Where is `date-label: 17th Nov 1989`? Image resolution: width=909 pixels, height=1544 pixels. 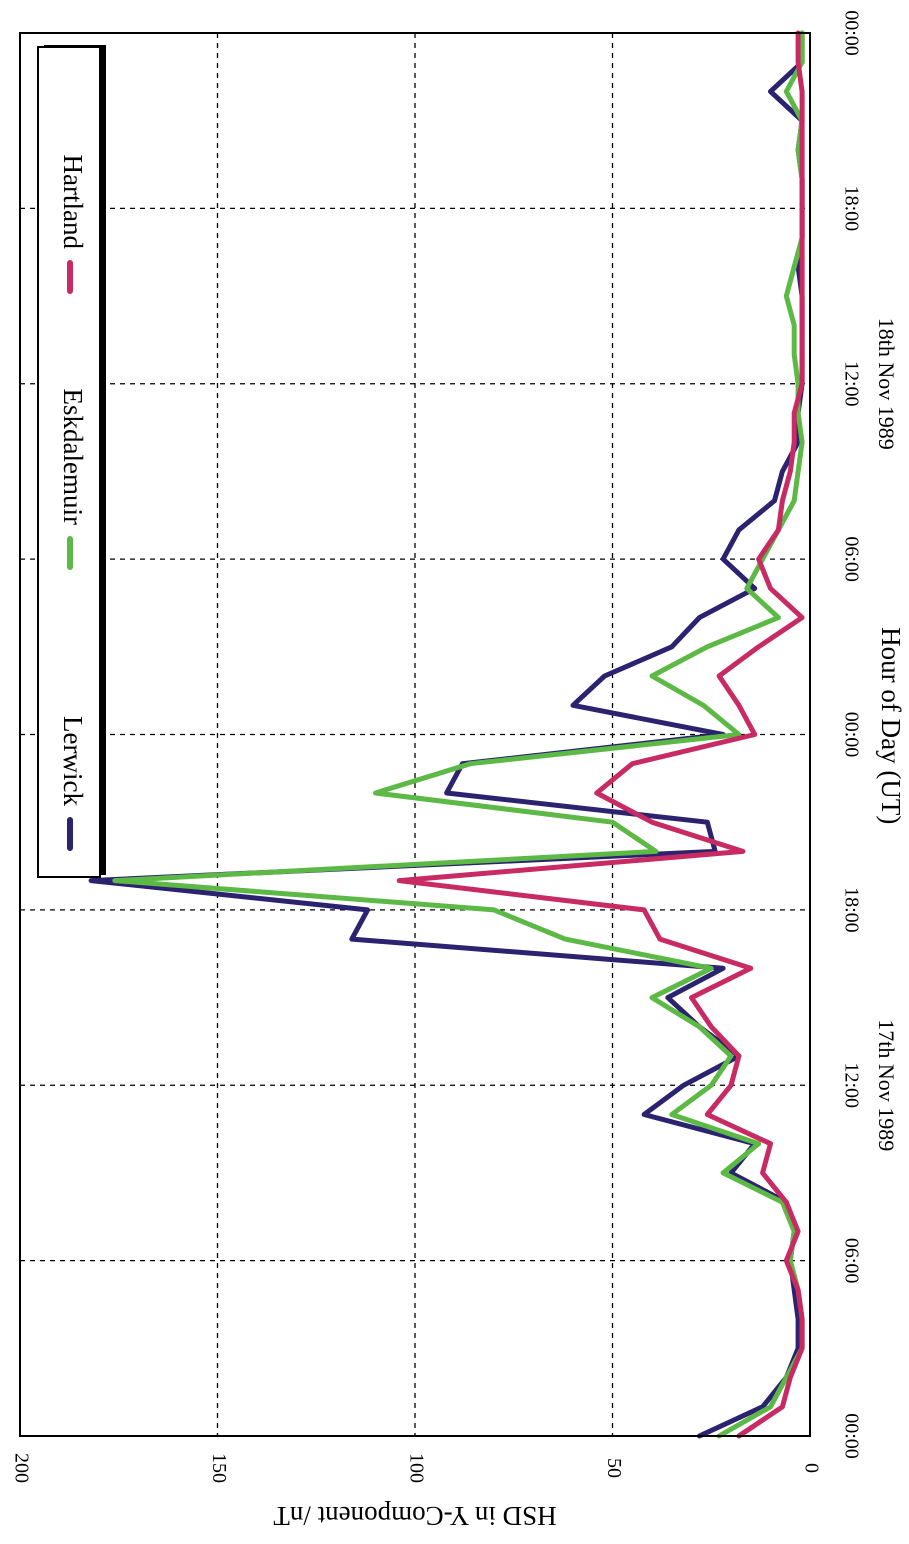 date-label: 17th Nov 1989 is located at coordinates (886, 1085).